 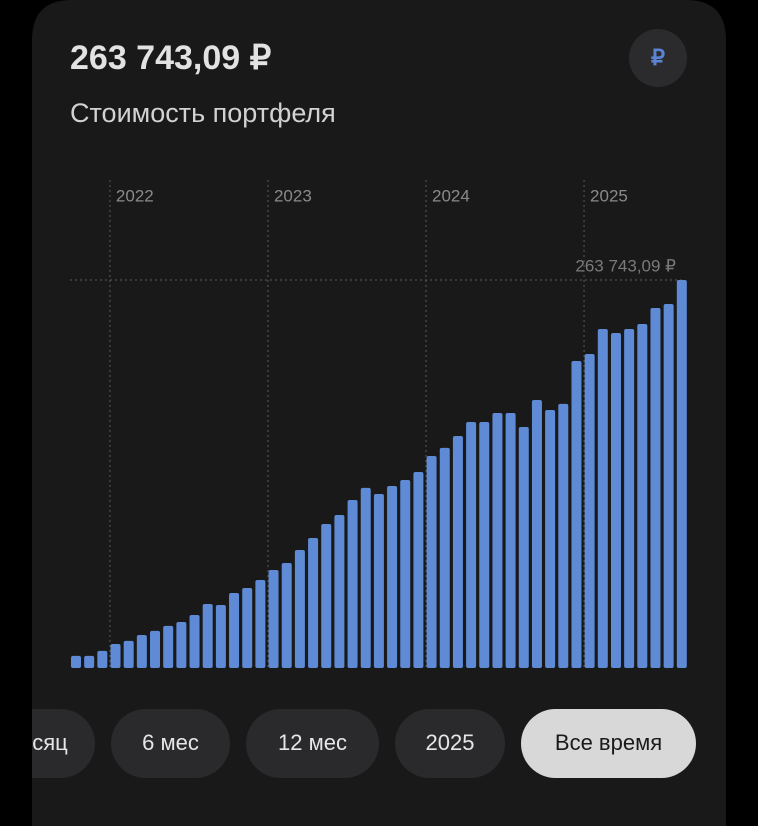 I want to click on portfolio-value: 263 743,09 ₽, so click(x=171, y=58).